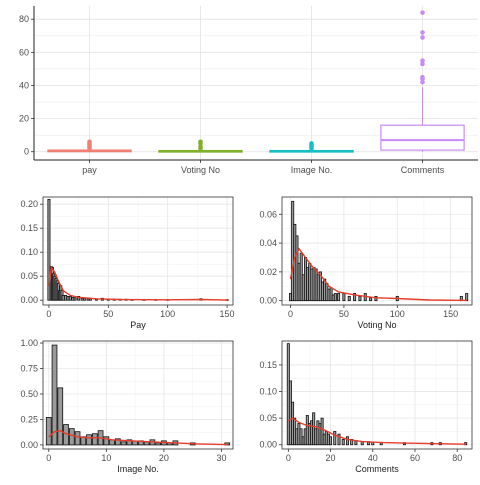 This screenshot has width=480, height=485. Describe the element at coordinates (24, 85) in the screenshot. I see `boxplot-y-tick-label: 40` at that location.